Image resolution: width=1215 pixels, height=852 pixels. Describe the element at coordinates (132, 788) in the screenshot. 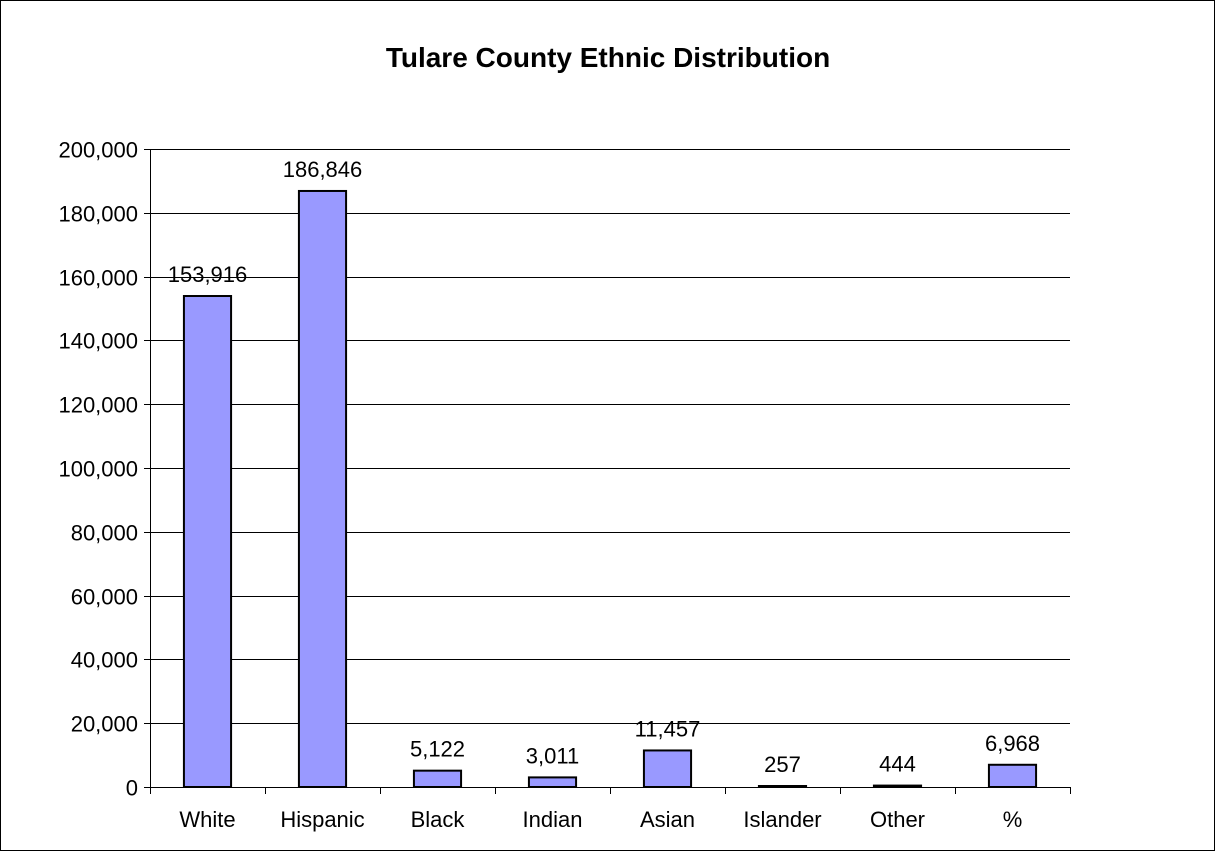

I see `y-tick-label: 0` at that location.